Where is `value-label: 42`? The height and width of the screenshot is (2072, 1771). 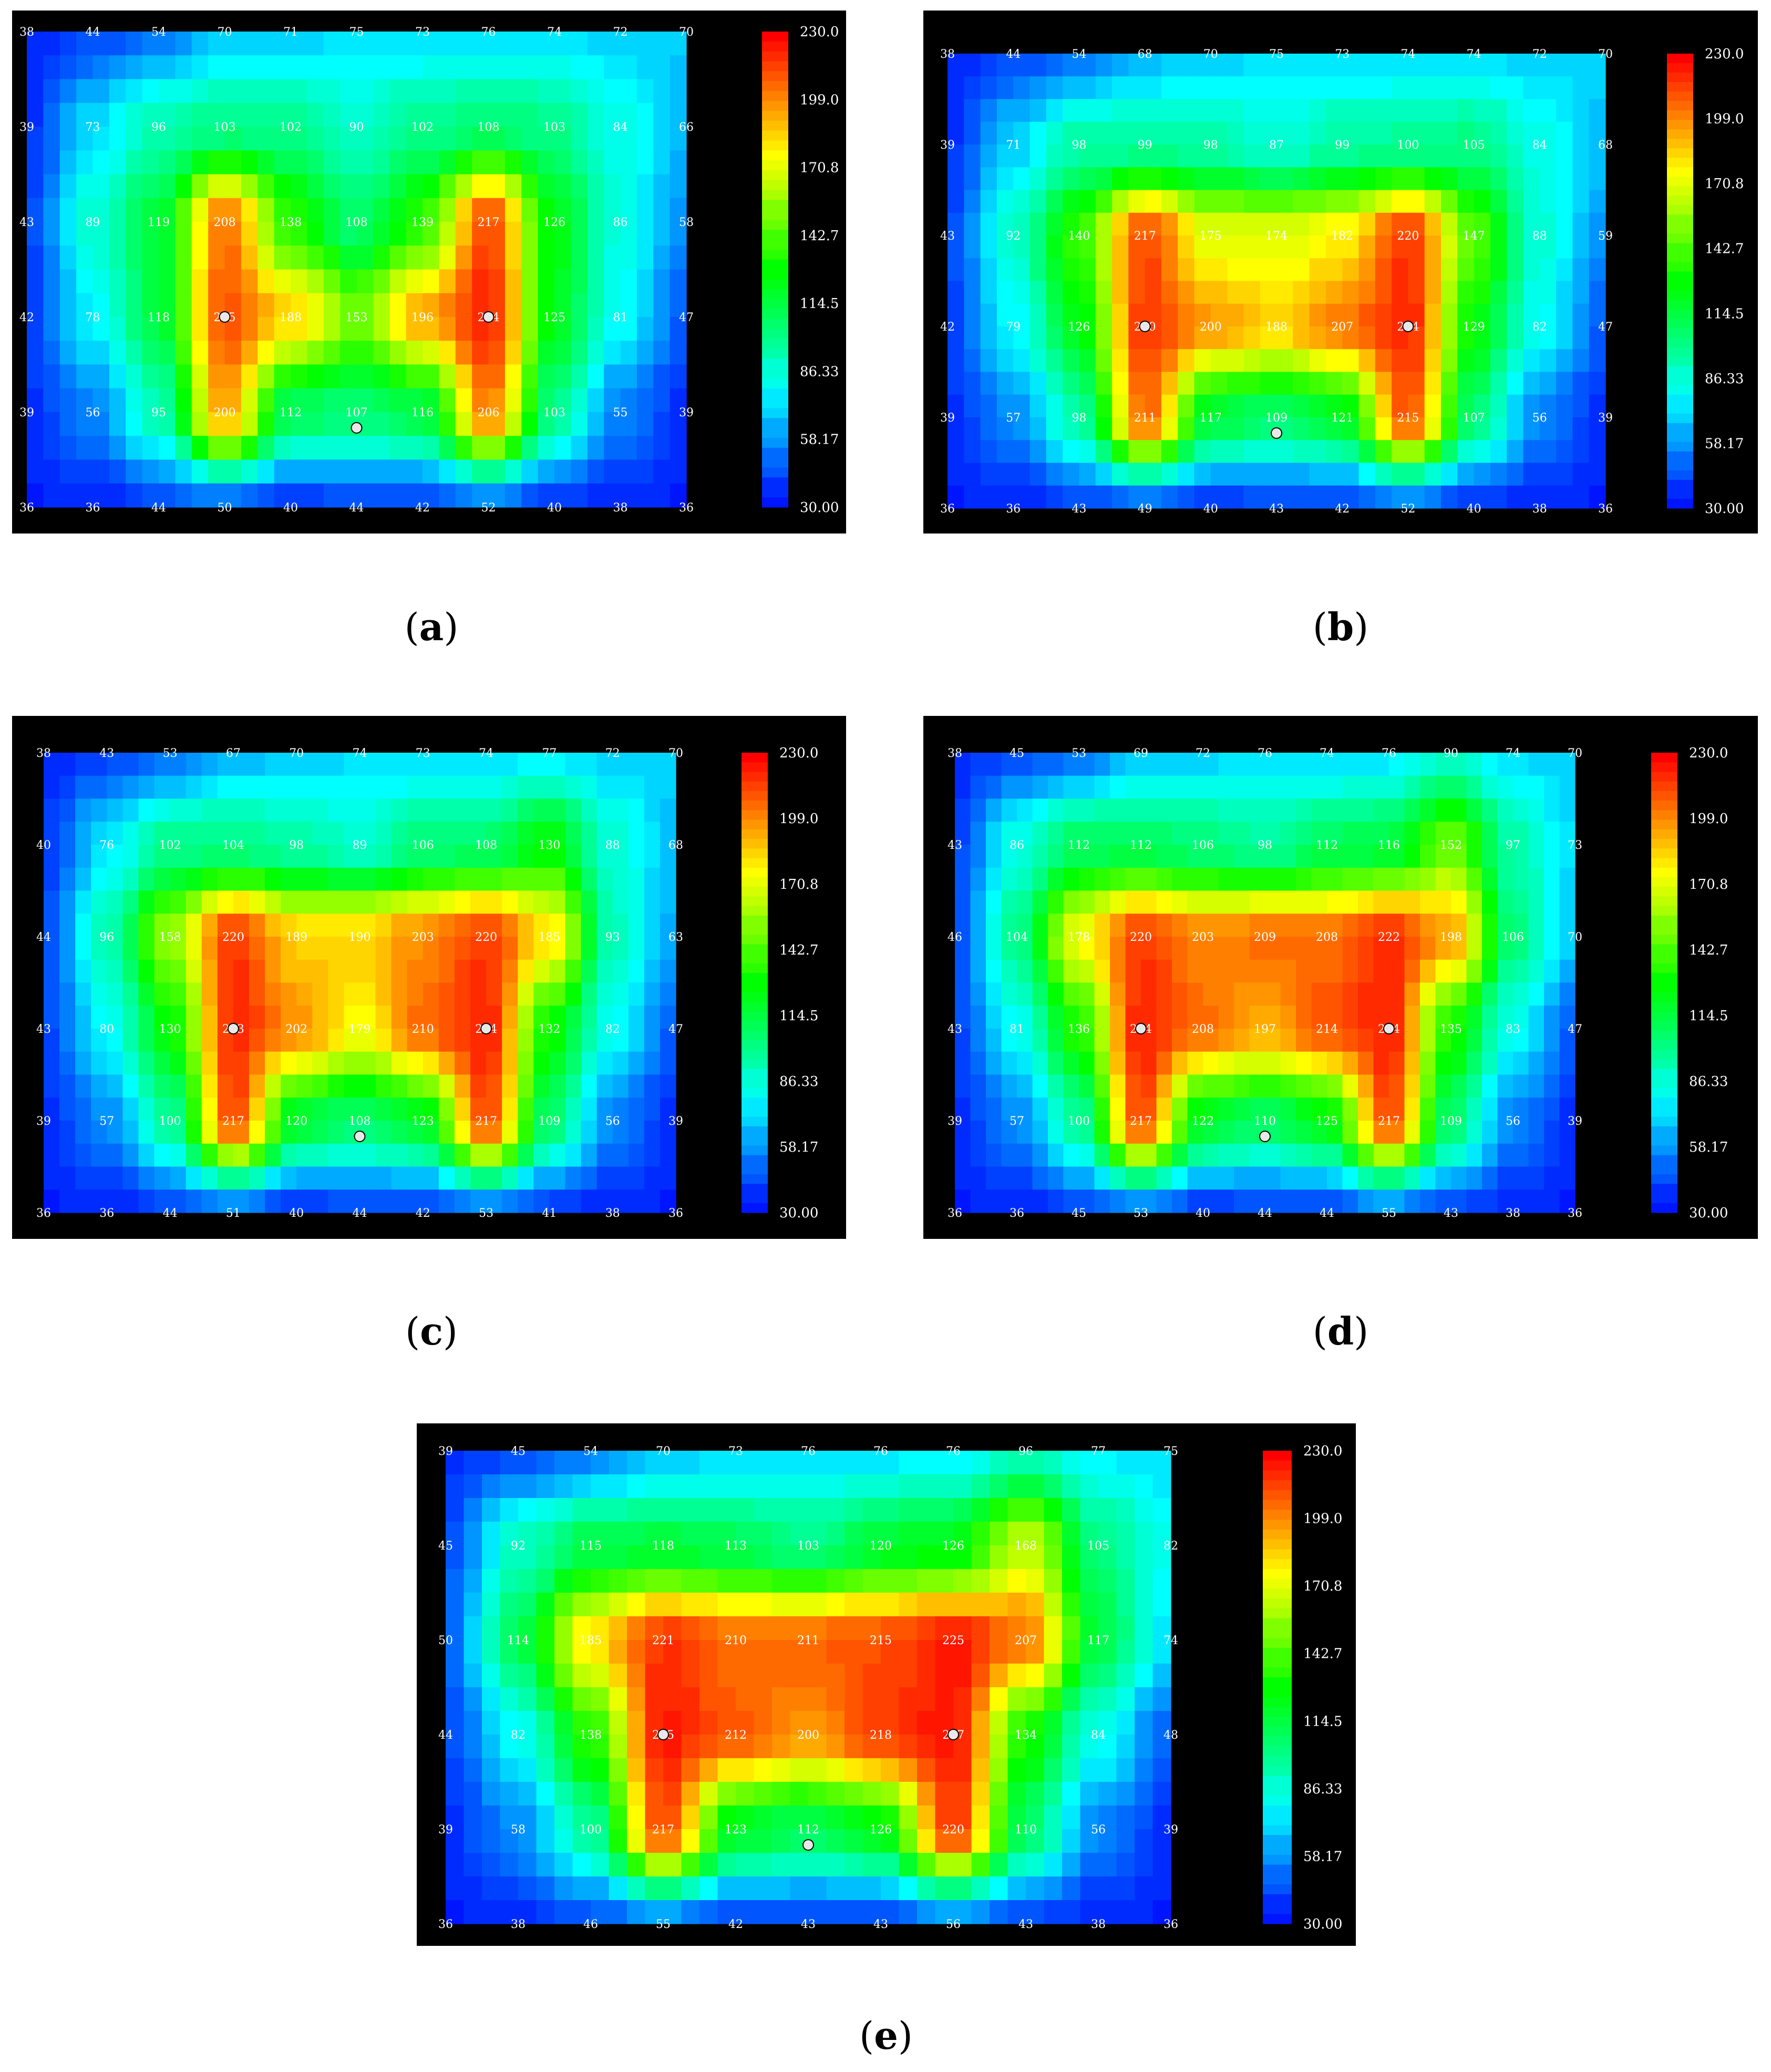 value-label: 42 is located at coordinates (735, 1924).